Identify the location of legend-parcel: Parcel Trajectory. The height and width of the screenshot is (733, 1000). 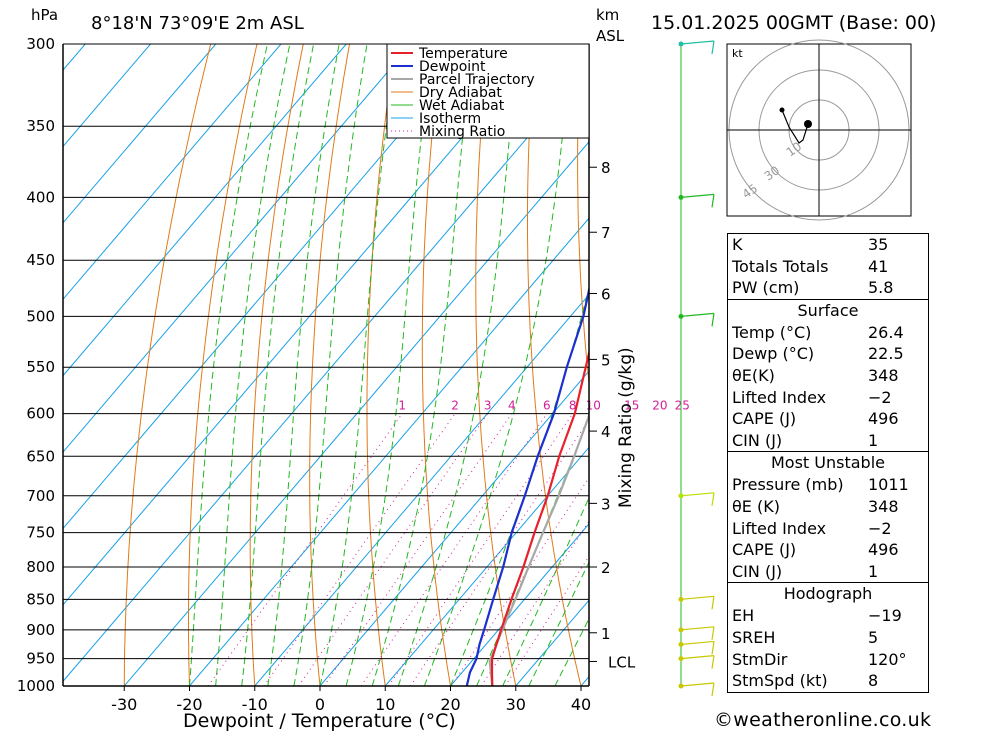
(477, 80).